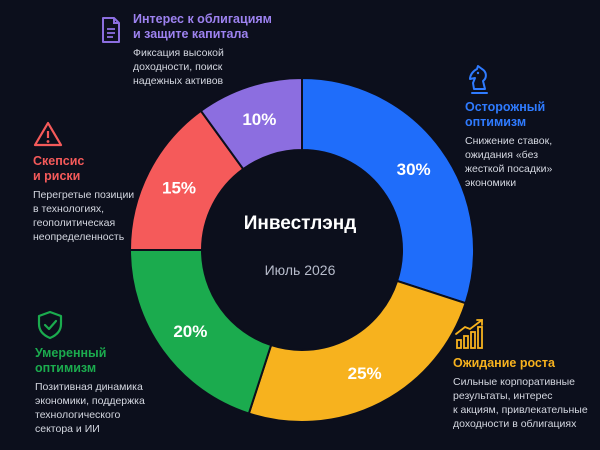 Image resolution: width=600 pixels, height=450 pixels. What do you see at coordinates (478, 79) in the screenshot?
I see `chess-knight-icon` at bounding box center [478, 79].